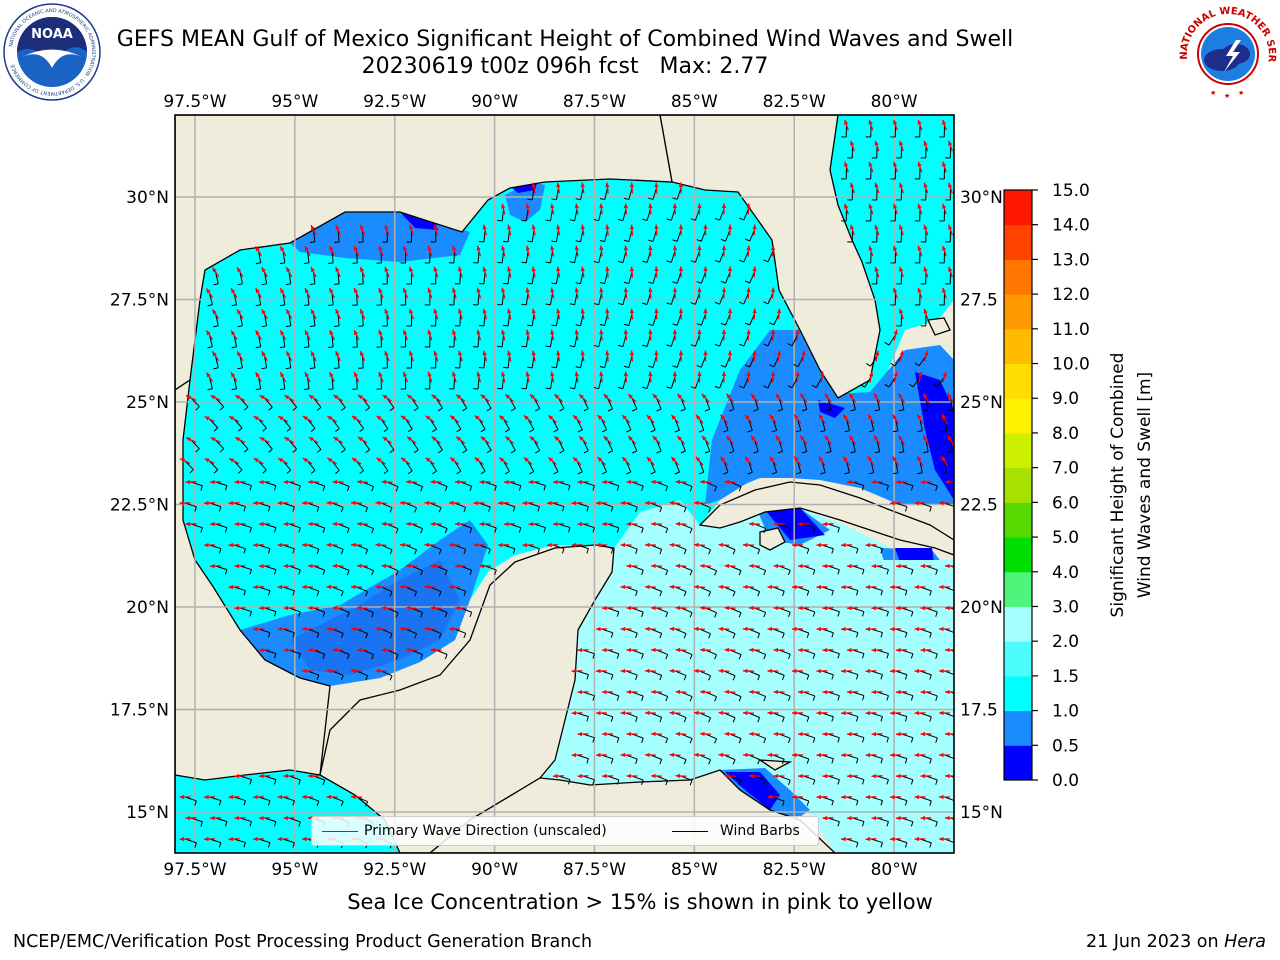  Describe the element at coordinates (794, 102) in the screenshot. I see `lon-tick-top-6: 82.5°W` at that location.